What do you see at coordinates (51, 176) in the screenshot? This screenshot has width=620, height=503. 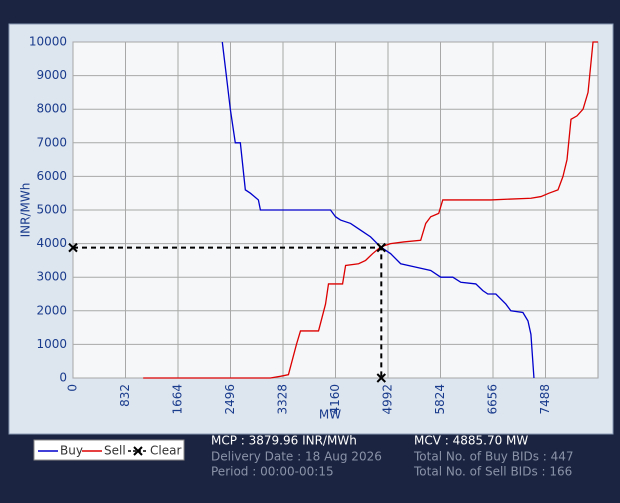 I see `y-tick-label: 6000` at bounding box center [51, 176].